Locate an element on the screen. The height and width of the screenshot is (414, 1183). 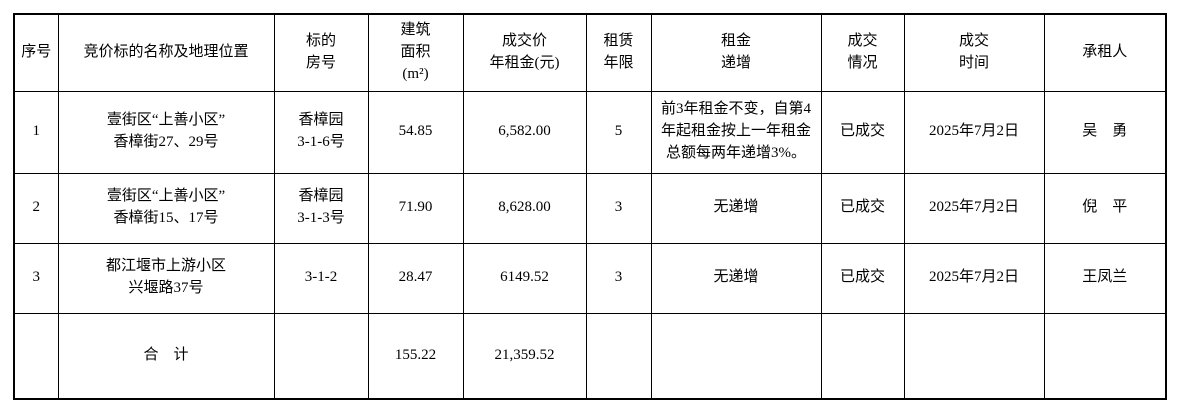
cell-room-number: 香樟园 3-1-3号 is located at coordinates (321, 208).